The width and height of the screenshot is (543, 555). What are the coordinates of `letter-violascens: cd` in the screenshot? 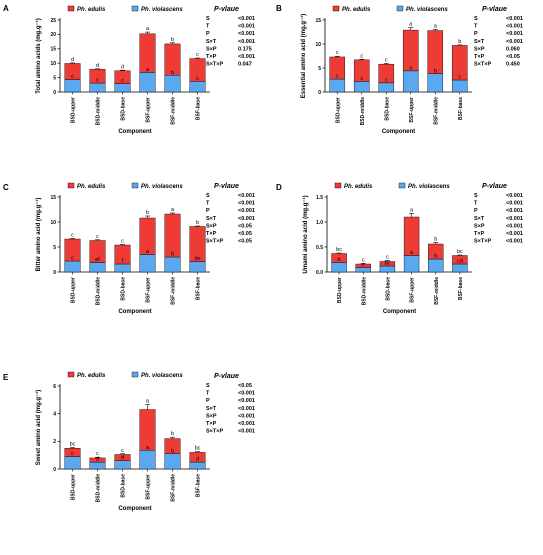 It's located at (460, 262).